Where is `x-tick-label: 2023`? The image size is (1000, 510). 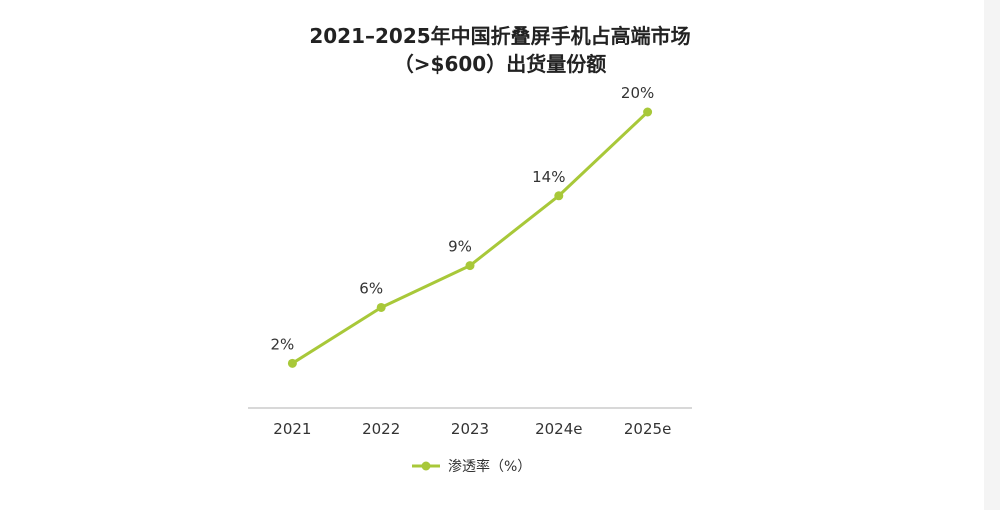 x-tick-label: 2023 is located at coordinates (470, 429).